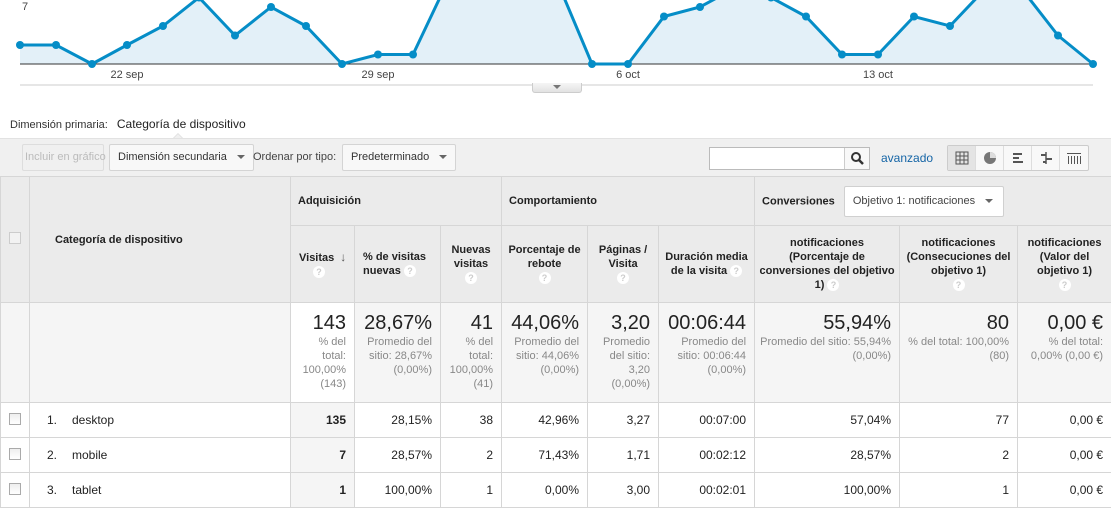 This screenshot has width=1111, height=512. I want to click on comparison-view-button, so click(1046, 158).